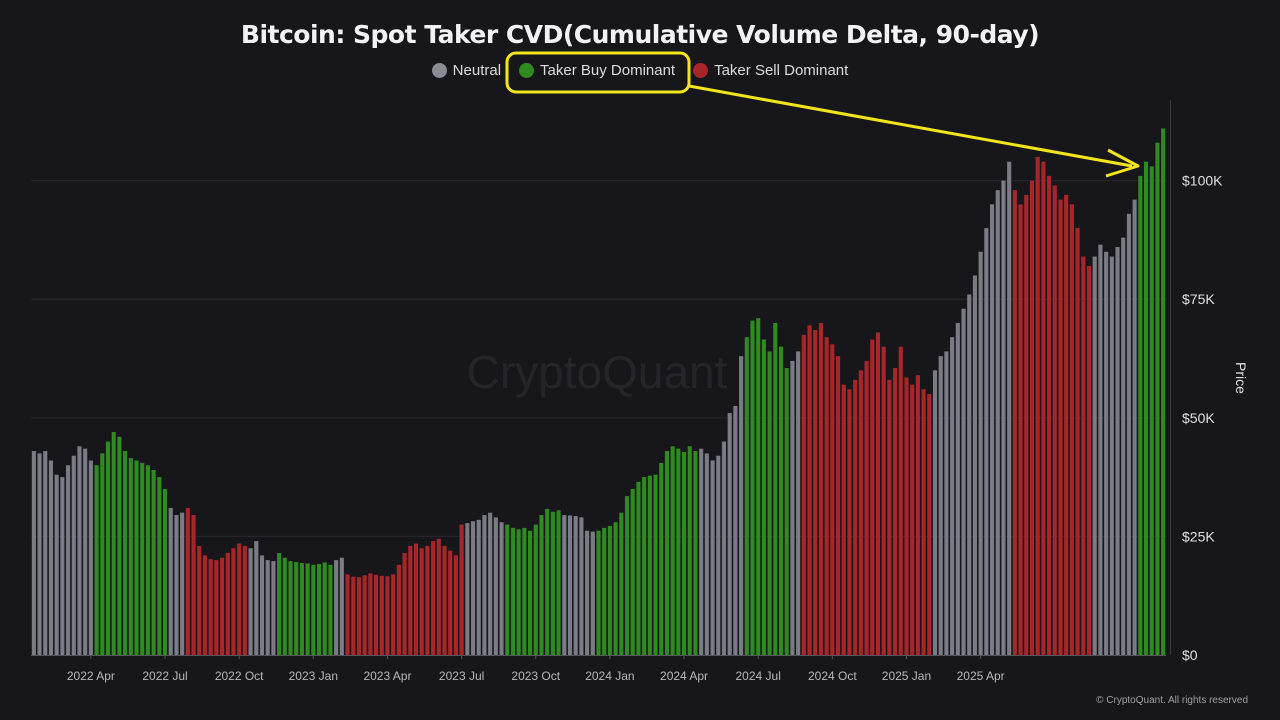 Image resolution: width=1280 pixels, height=720 pixels. What do you see at coordinates (461, 676) in the screenshot?
I see `x-tick-label: 2023 Jul` at bounding box center [461, 676].